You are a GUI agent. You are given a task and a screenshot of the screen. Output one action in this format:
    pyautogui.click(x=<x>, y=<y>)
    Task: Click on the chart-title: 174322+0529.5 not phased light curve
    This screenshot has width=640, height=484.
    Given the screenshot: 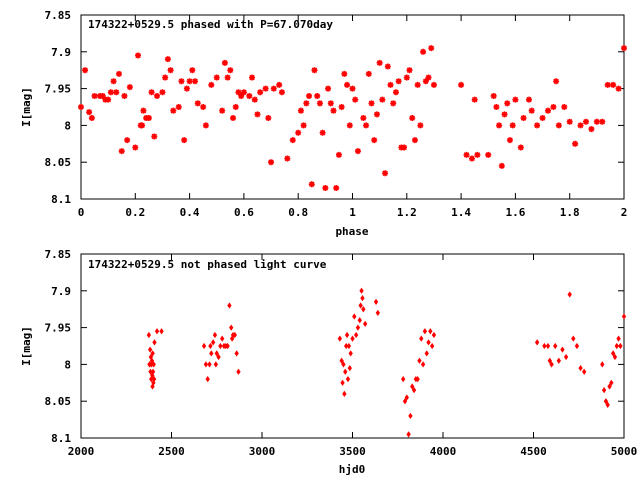 What is the action you would take?
    pyautogui.click(x=207, y=264)
    